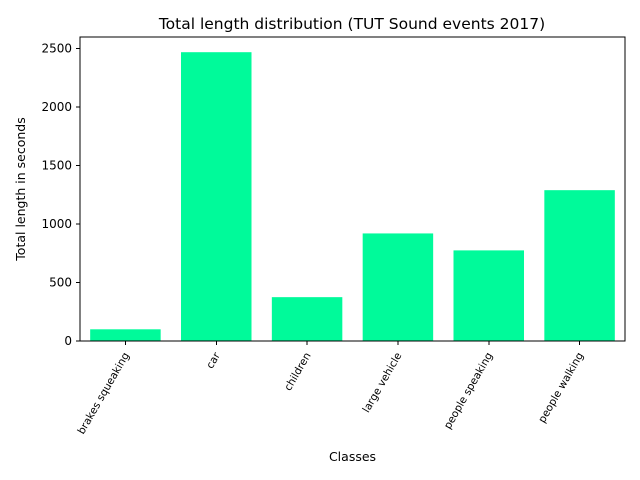 The width and height of the screenshot is (640, 480). What do you see at coordinates (307, 319) in the screenshot?
I see `bar-children` at bounding box center [307, 319].